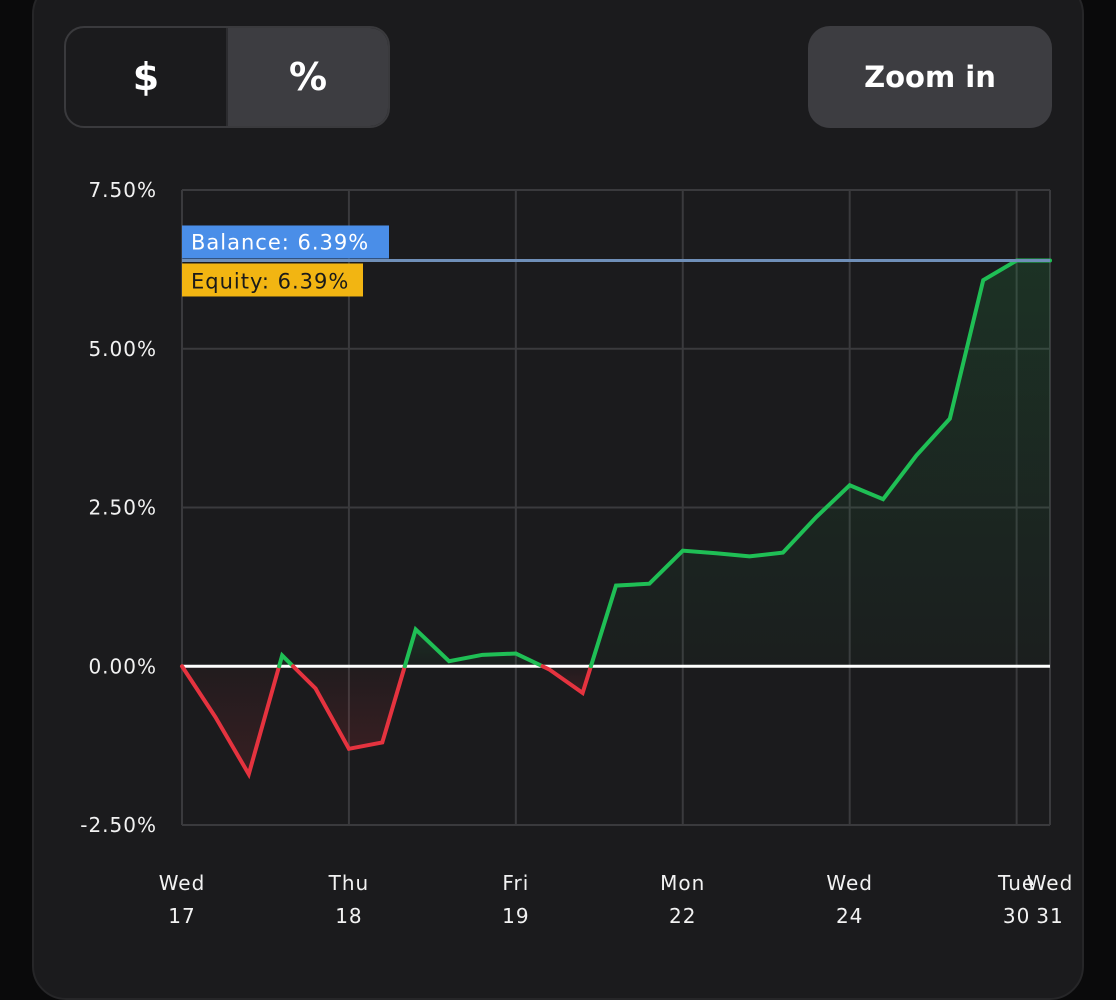  Describe the element at coordinates (682, 916) in the screenshot. I see `x-tick-date: 22` at that location.